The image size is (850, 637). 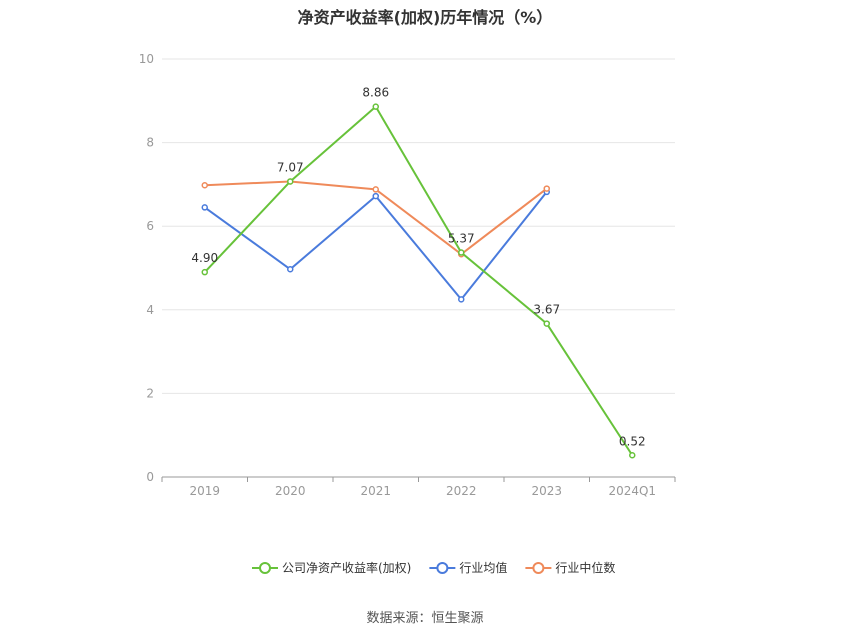 I want to click on x-tick-label: 2019, so click(x=204, y=491).